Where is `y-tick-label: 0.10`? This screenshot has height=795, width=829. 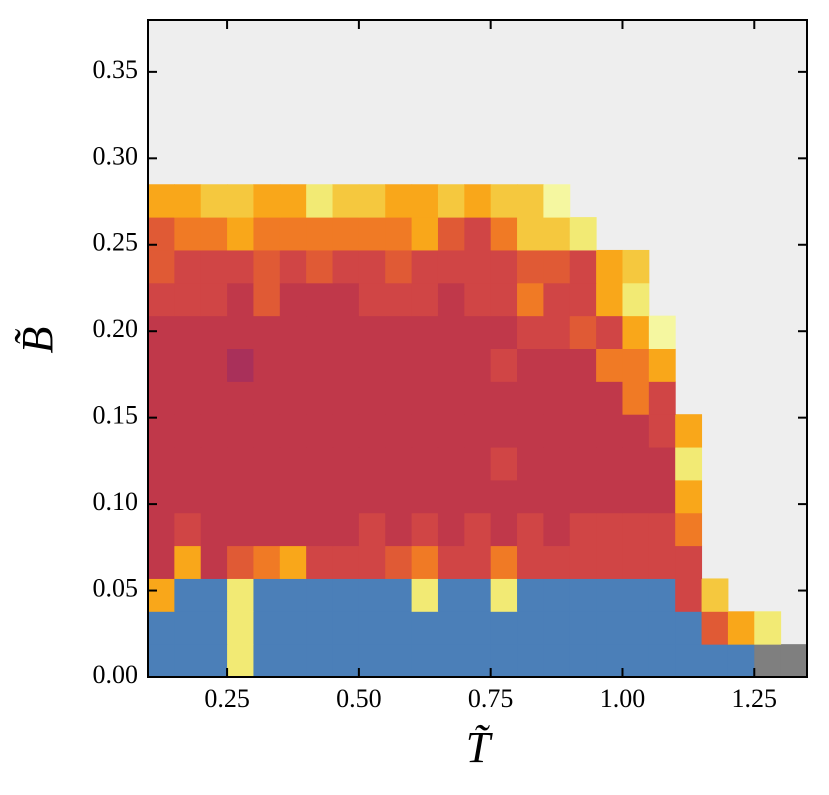 y-tick-label: 0.10 is located at coordinates (116, 501).